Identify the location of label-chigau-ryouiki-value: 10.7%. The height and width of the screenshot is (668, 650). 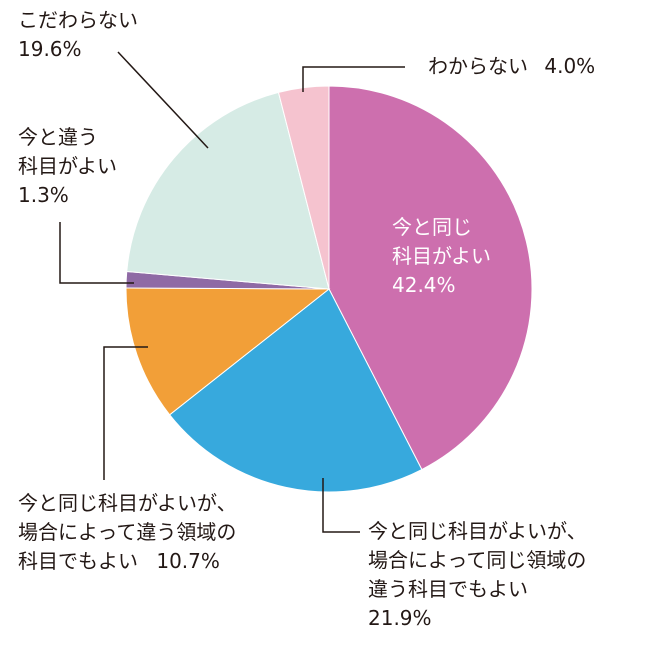
(188, 561).